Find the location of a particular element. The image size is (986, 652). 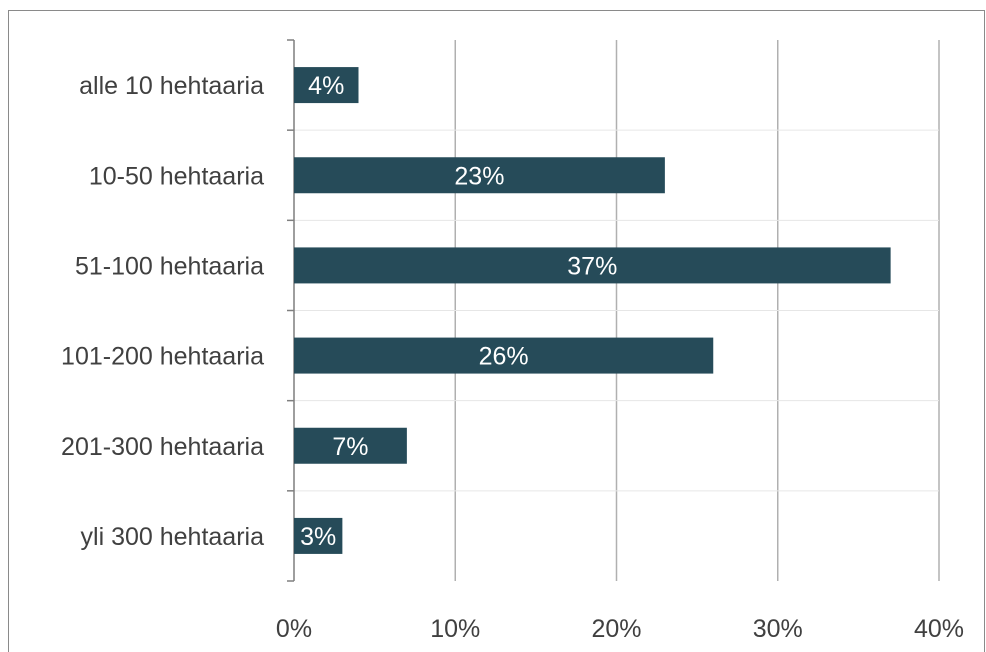

bar-data-label: 23% is located at coordinates (479, 176).